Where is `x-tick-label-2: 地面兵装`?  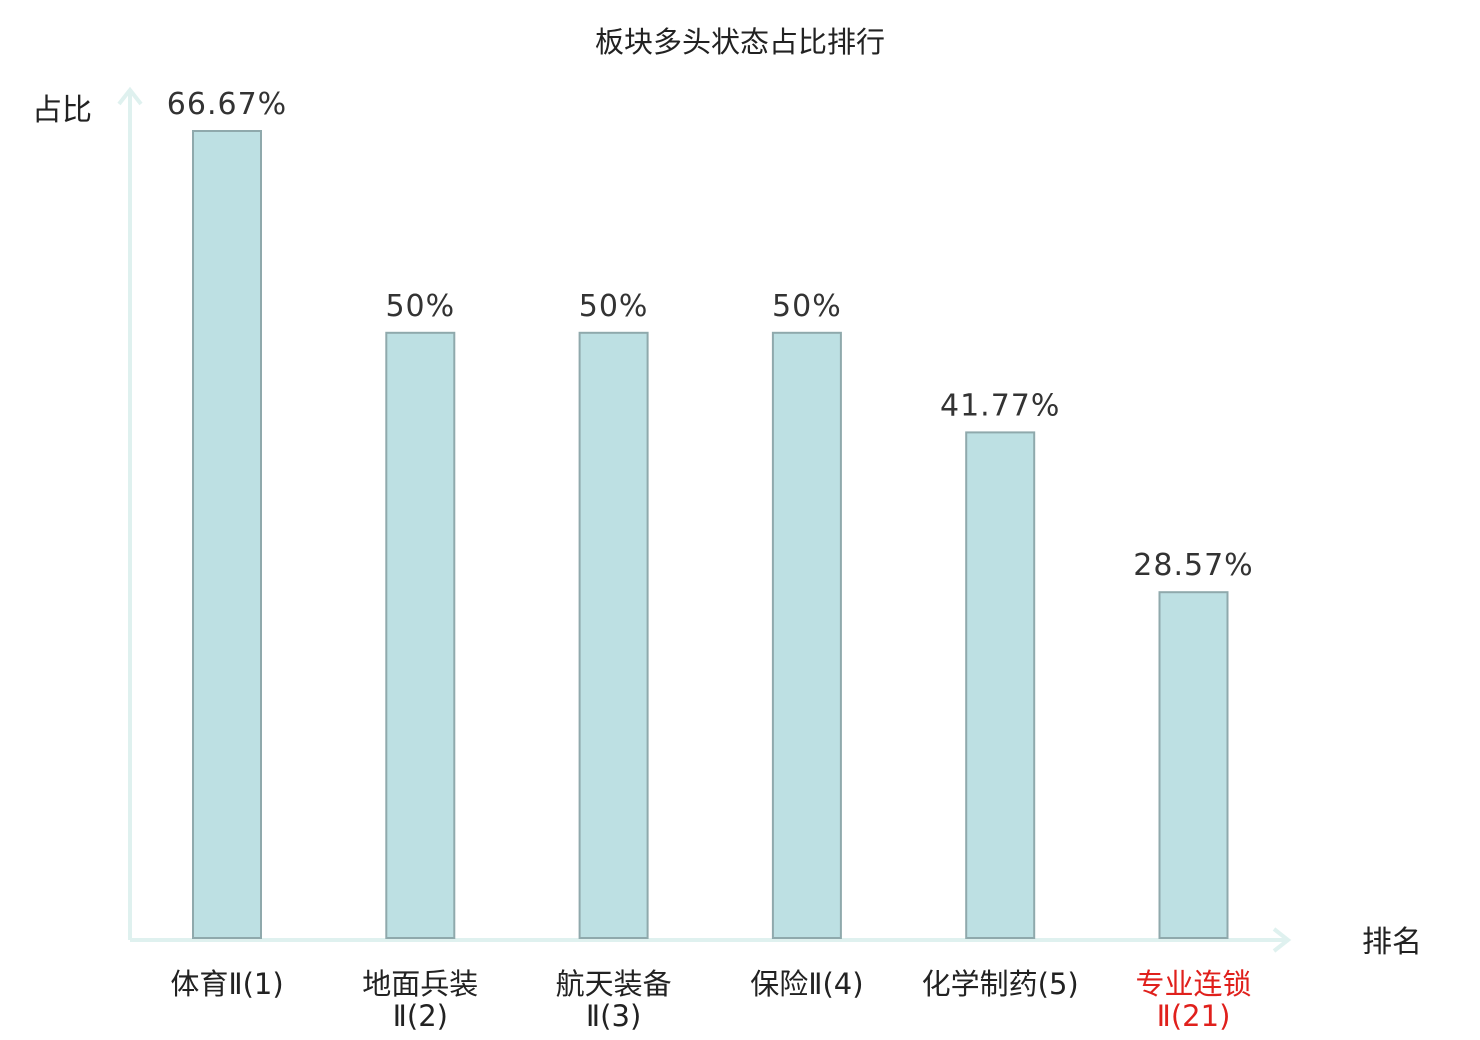
x-tick-label-2: 地面兵装 is located at coordinates (420, 984).